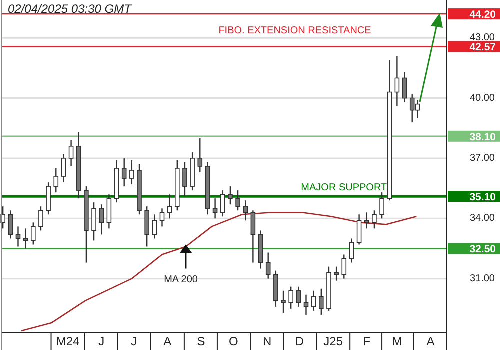  Describe the element at coordinates (344, 188) in the screenshot. I see `annotation: MAJOR SUPPORT` at that location.